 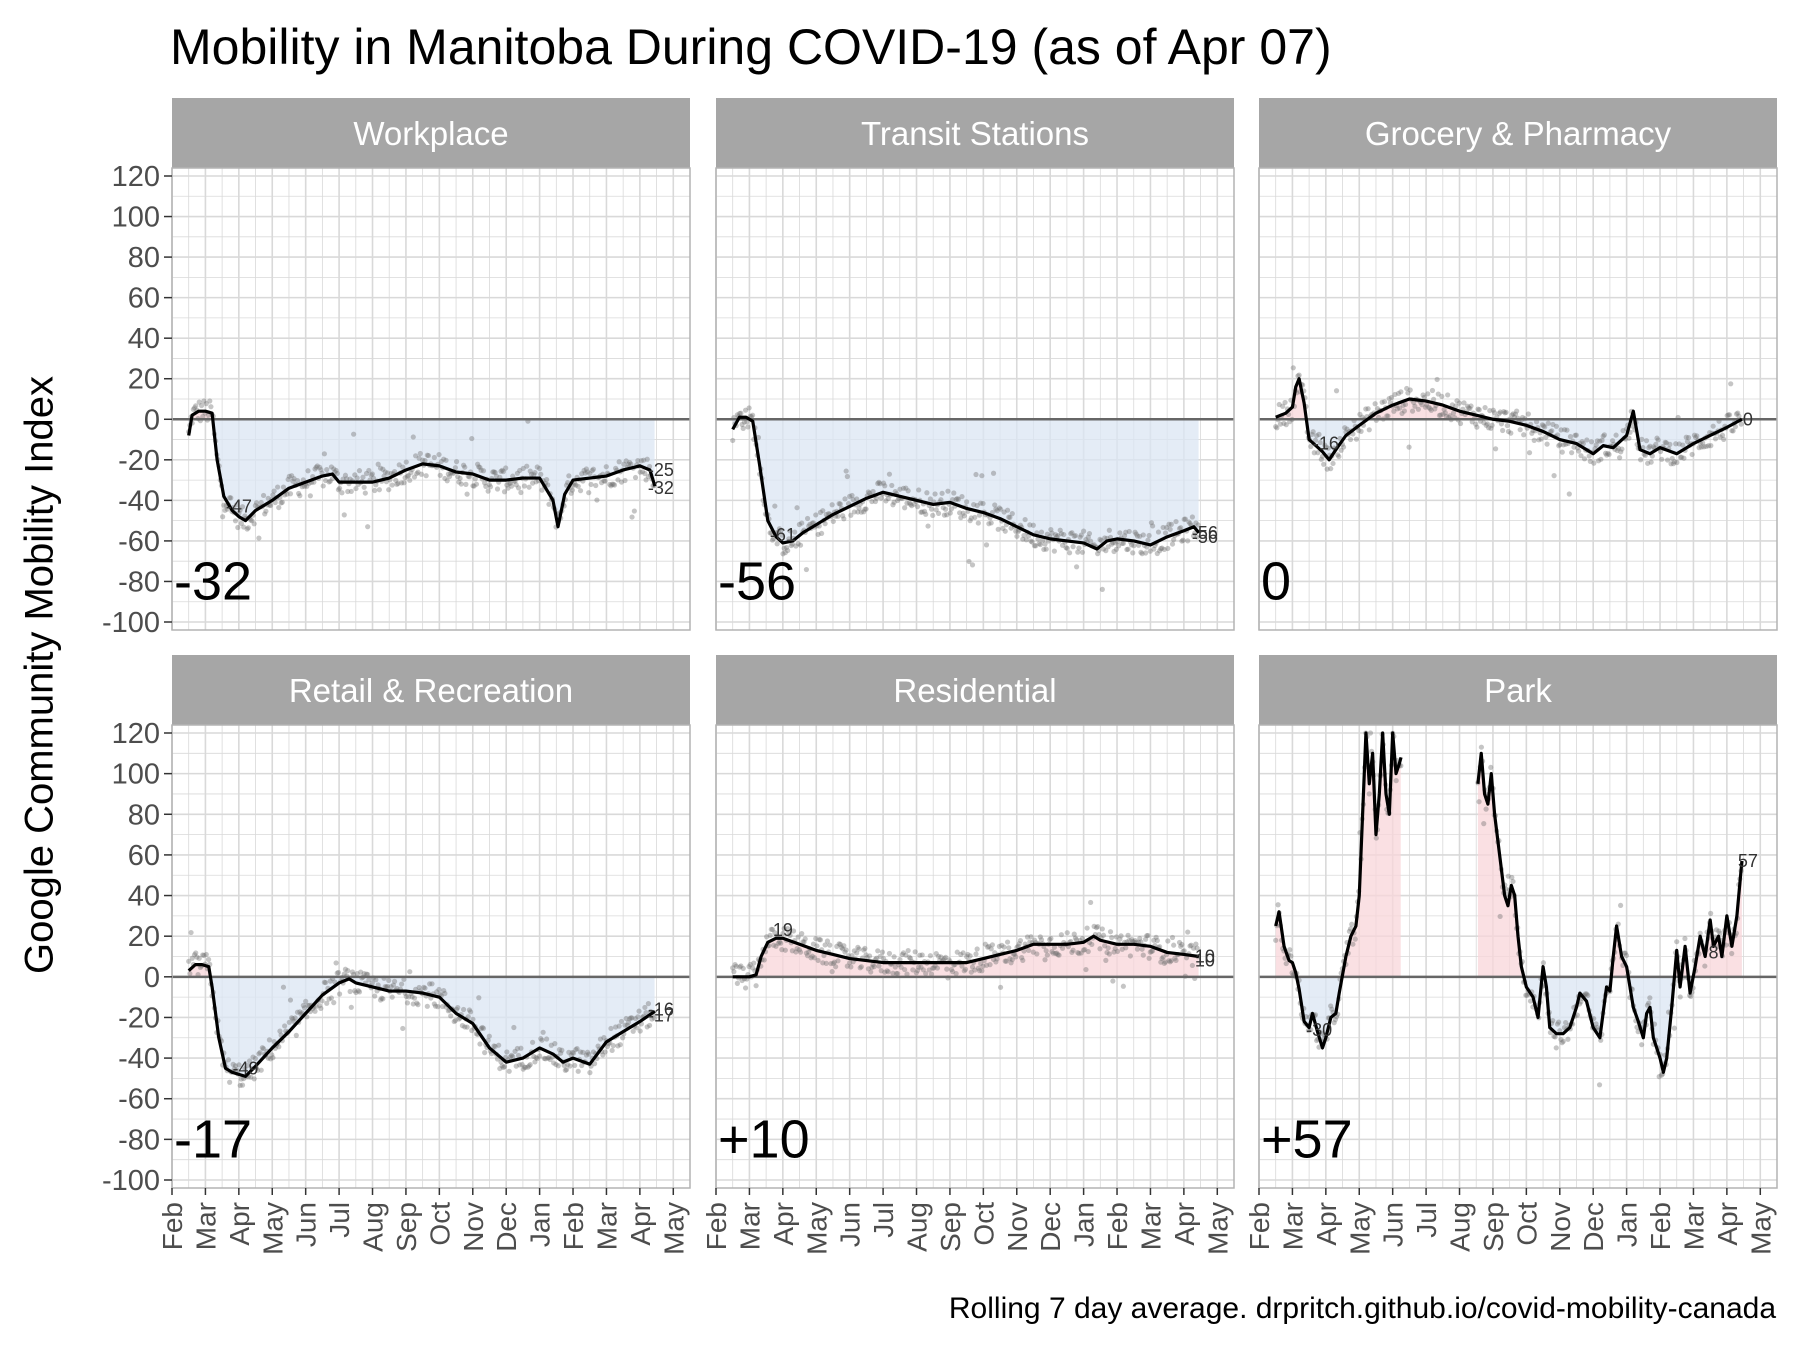 I want to click on x-tick-label: Sep, so click(x=1493, y=1227).